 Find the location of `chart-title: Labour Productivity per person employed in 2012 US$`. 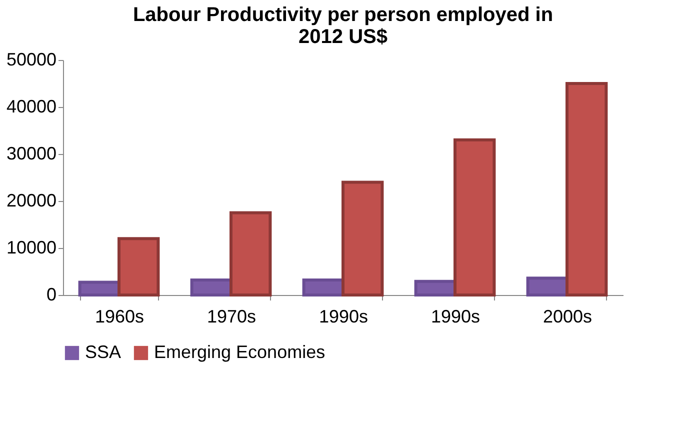

chart-title: Labour Productivity per person employed in 2012 US$ is located at coordinates (343, 26).